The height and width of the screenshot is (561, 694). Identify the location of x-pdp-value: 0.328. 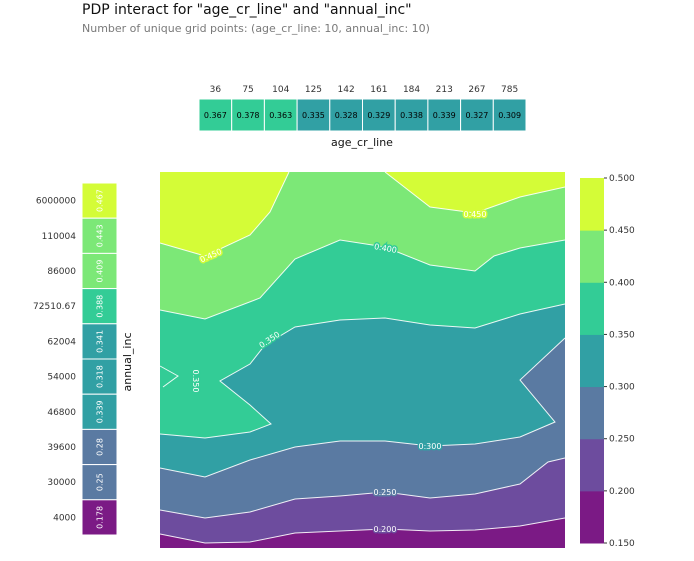
(346, 115).